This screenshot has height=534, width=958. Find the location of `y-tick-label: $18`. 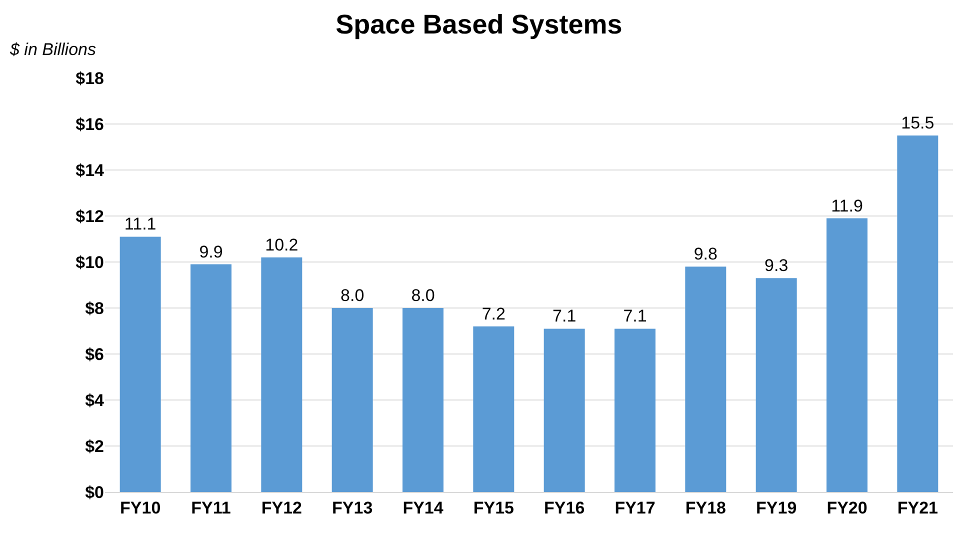

y-tick-label: $18 is located at coordinates (90, 78).